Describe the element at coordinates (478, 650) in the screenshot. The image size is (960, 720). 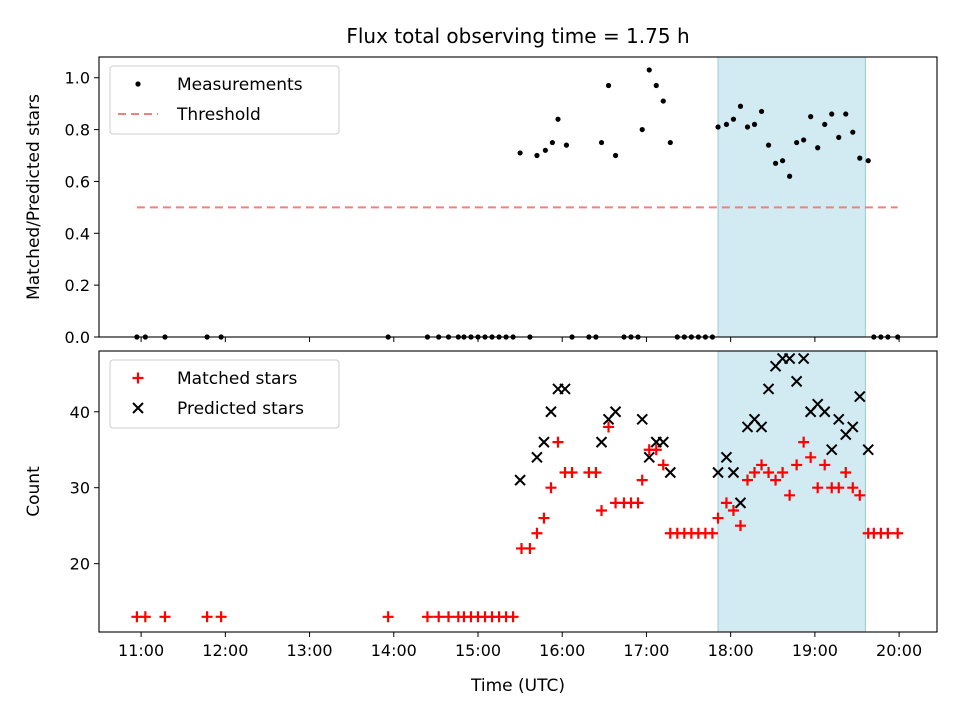
I see `x-tick-label: 15:00` at that location.